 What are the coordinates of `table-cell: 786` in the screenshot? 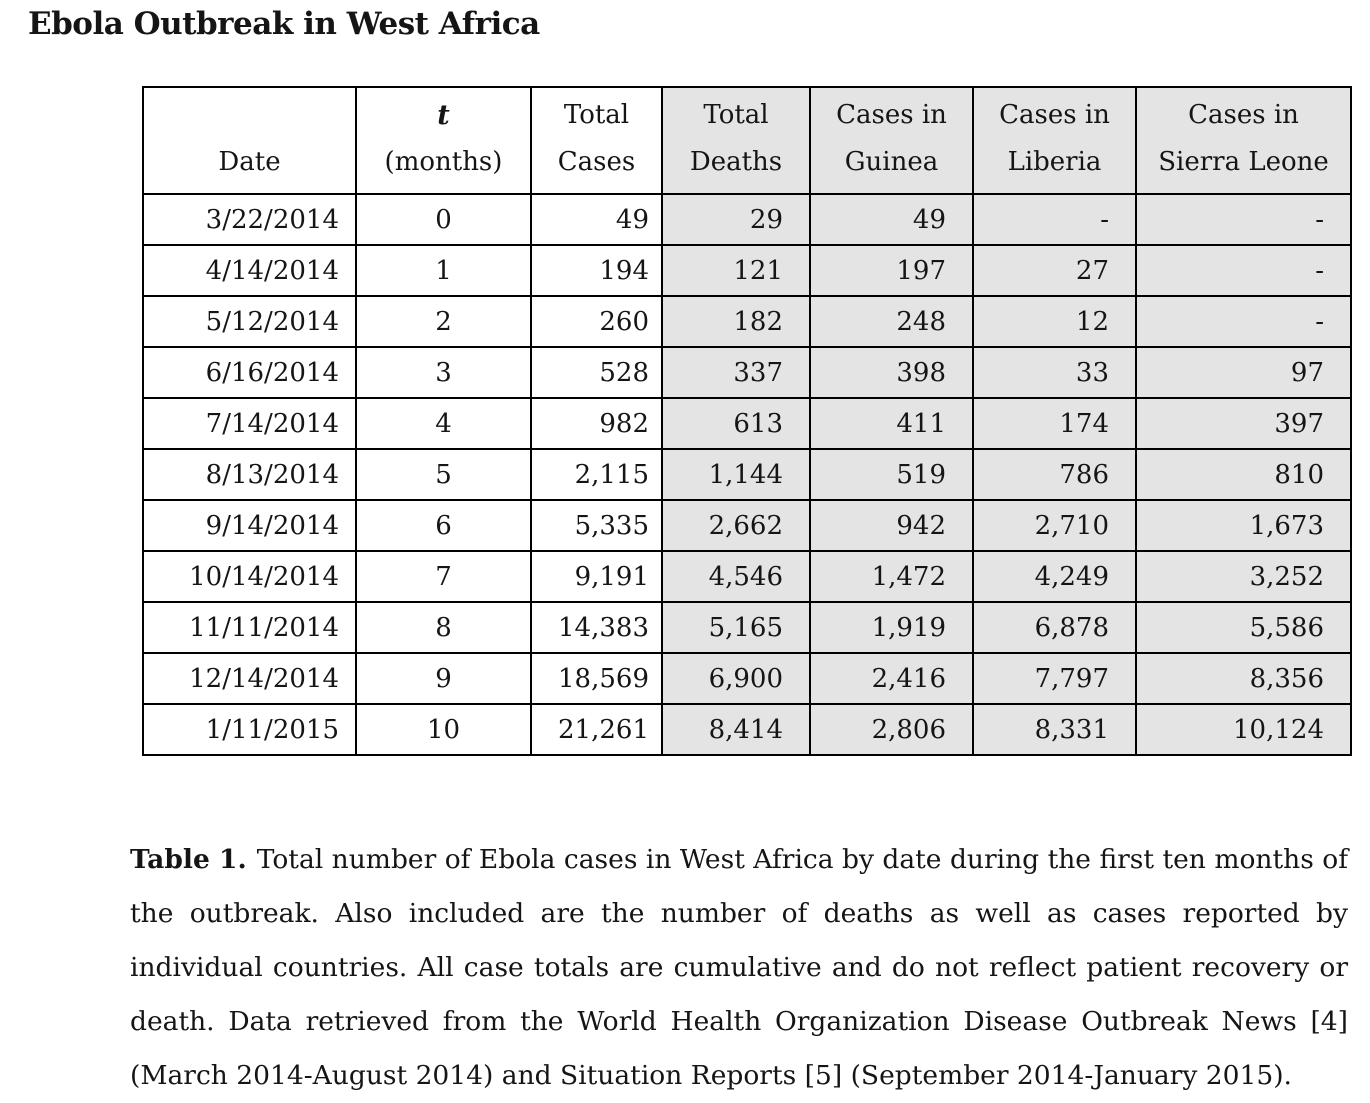 It's located at (1054, 474).